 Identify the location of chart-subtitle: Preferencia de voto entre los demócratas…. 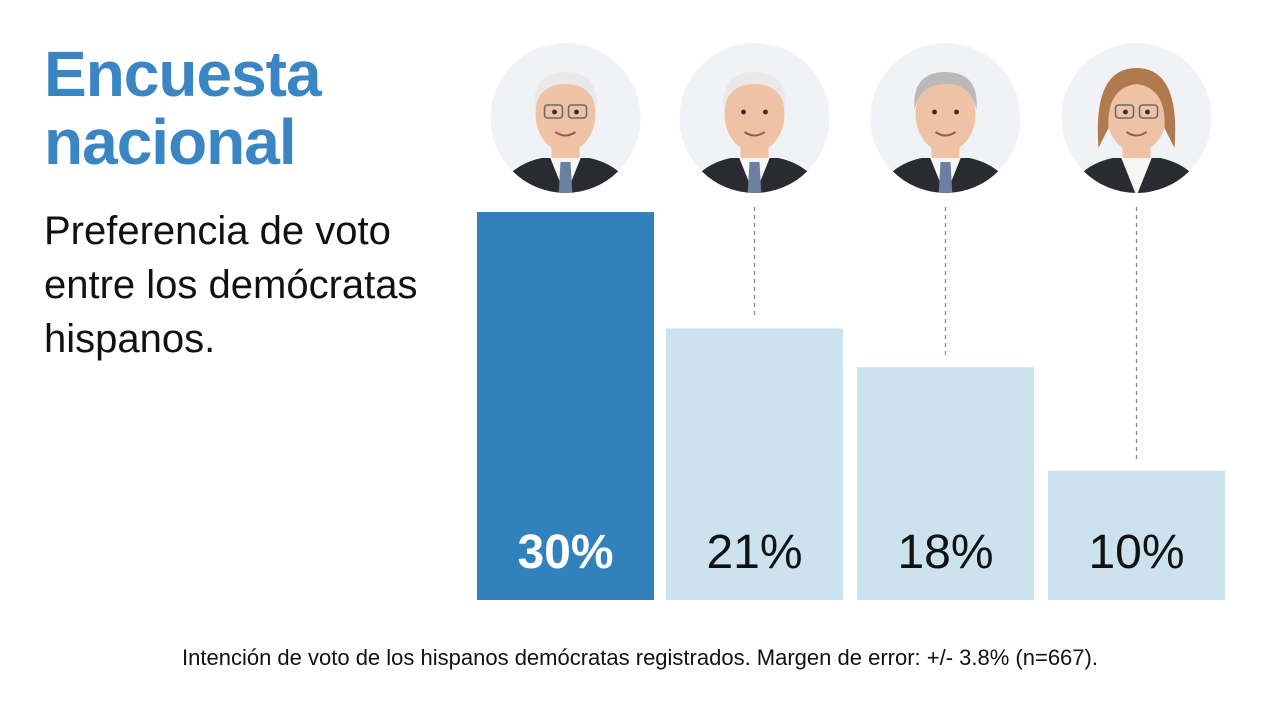
(231, 285).